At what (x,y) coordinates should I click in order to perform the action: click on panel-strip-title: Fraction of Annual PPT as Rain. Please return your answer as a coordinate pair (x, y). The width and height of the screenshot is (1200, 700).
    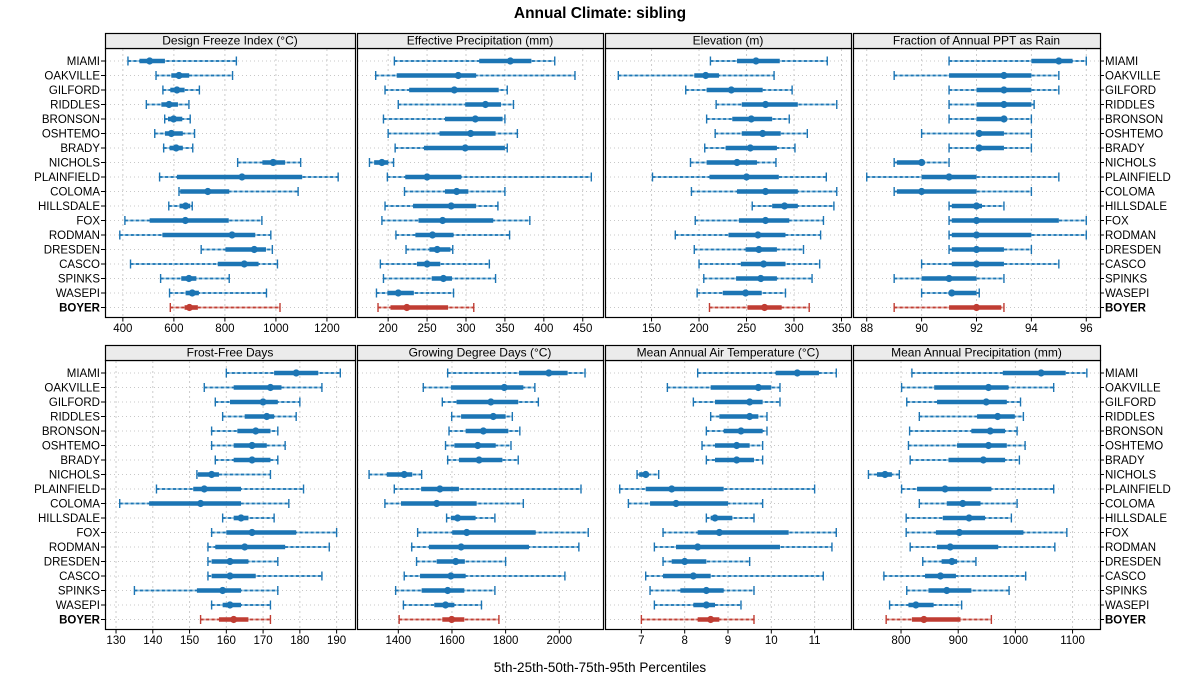
    Looking at the image, I should click on (976, 41).